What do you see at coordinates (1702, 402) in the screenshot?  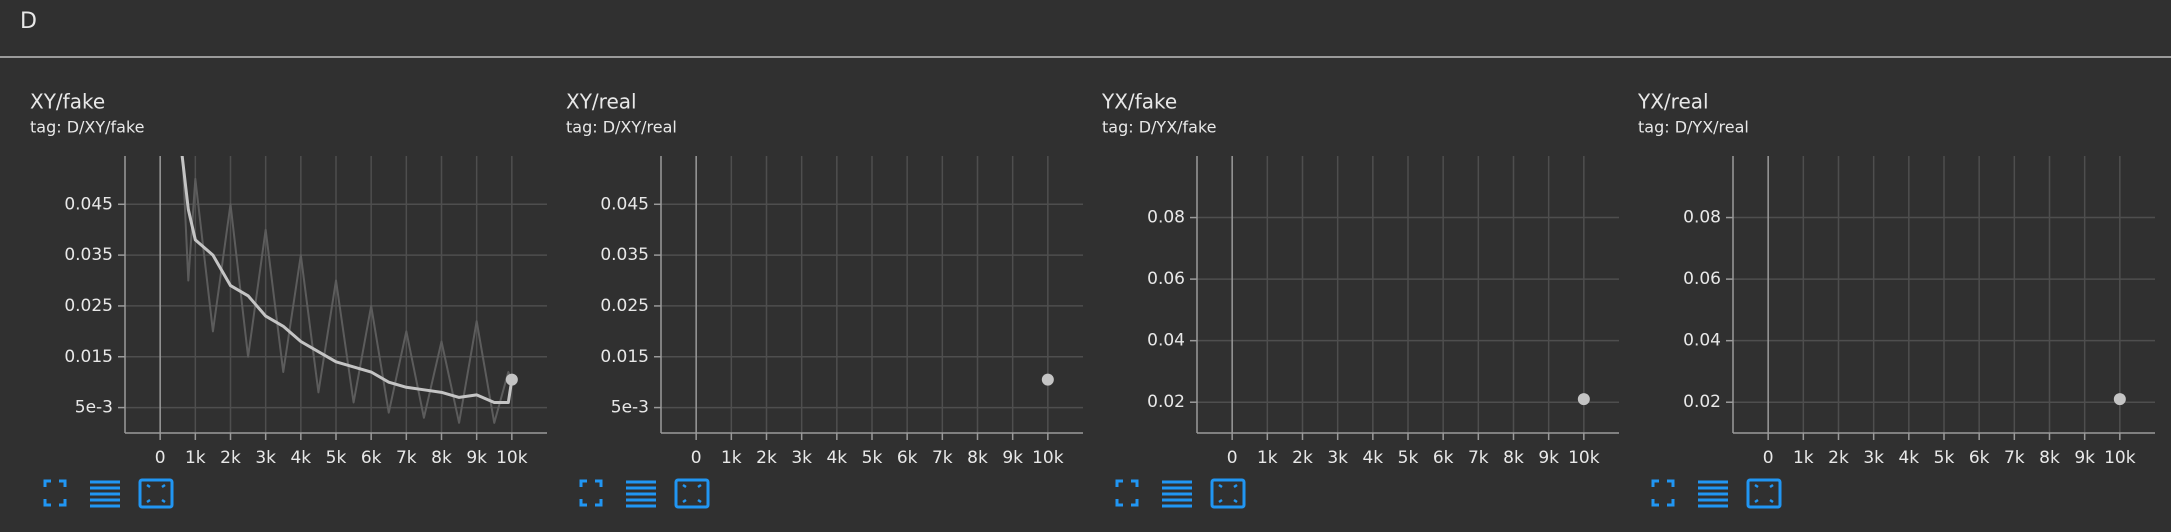 I see `y-tick-label: 0.02` at bounding box center [1702, 402].